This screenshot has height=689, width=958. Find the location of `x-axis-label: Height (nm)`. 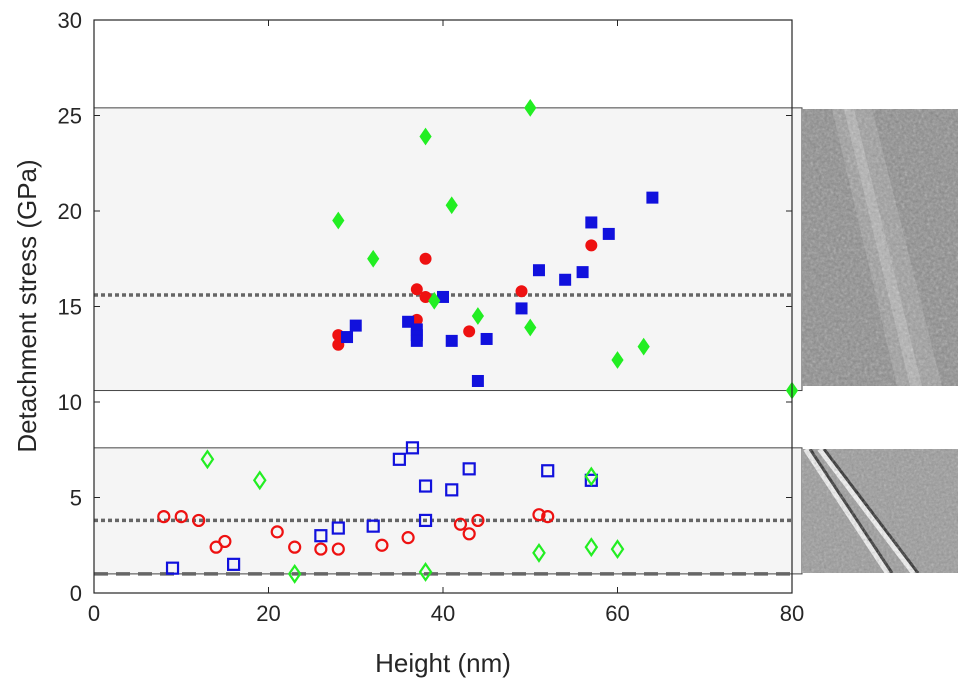

x-axis-label: Height (nm) is located at coordinates (443, 663).